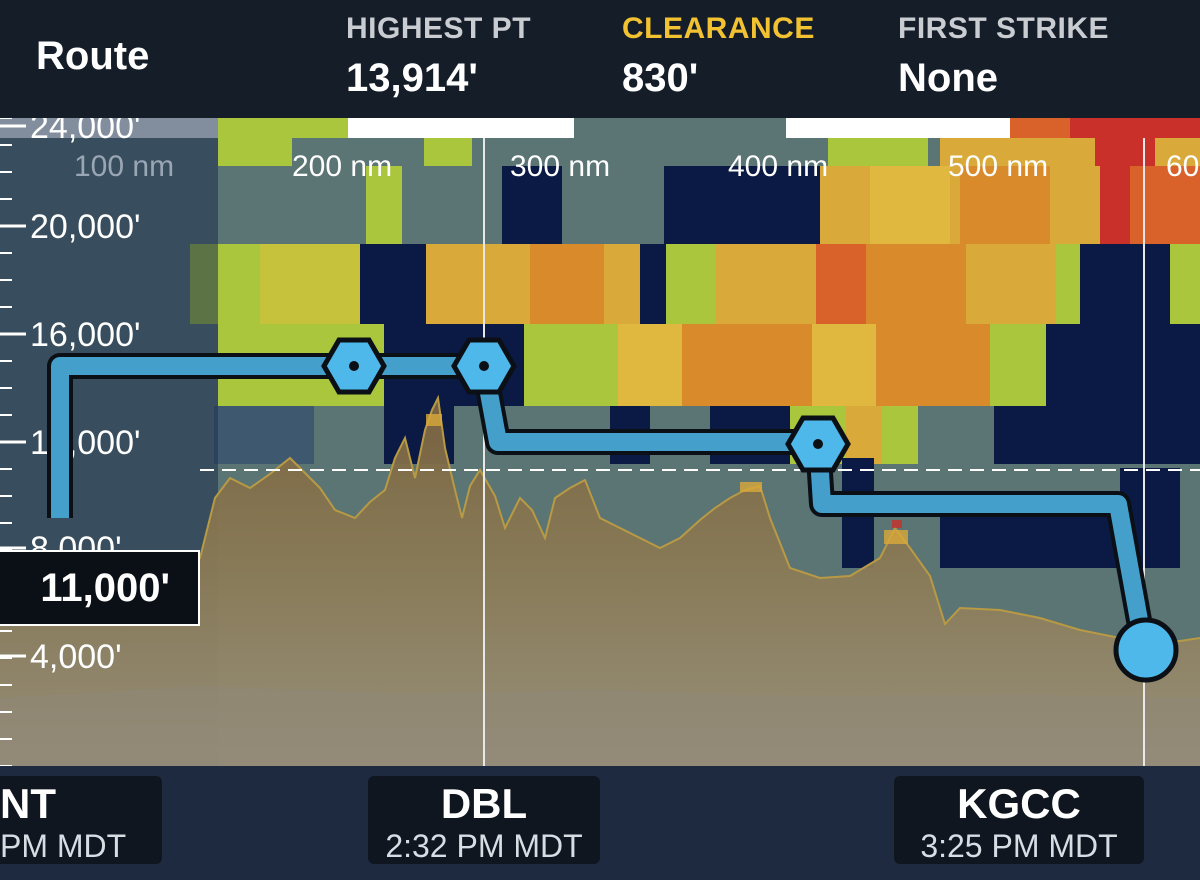 The image size is (1200, 880). What do you see at coordinates (1003, 56) in the screenshot?
I see `stat-first-strike: FIRST STRIKE None` at bounding box center [1003, 56].